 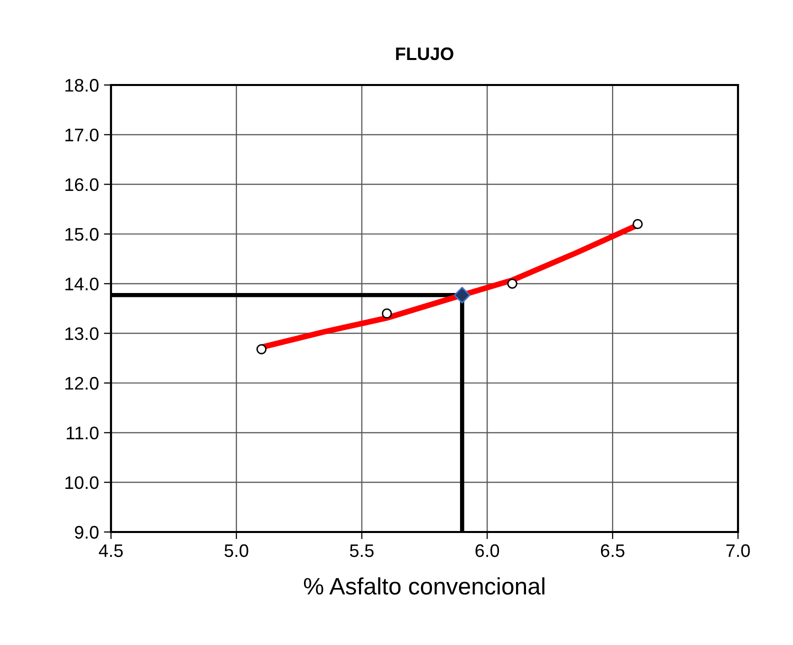 I want to click on chart-title: FLUJO, so click(x=425, y=53).